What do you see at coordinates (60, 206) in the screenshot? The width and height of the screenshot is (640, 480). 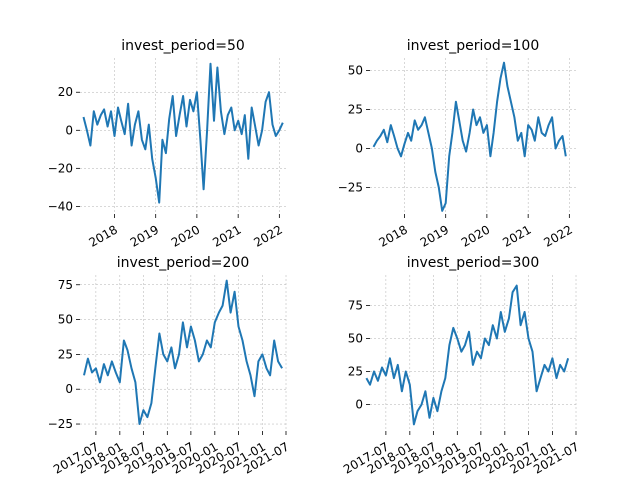 I see `y-tick-label: −40` at bounding box center [60, 206].